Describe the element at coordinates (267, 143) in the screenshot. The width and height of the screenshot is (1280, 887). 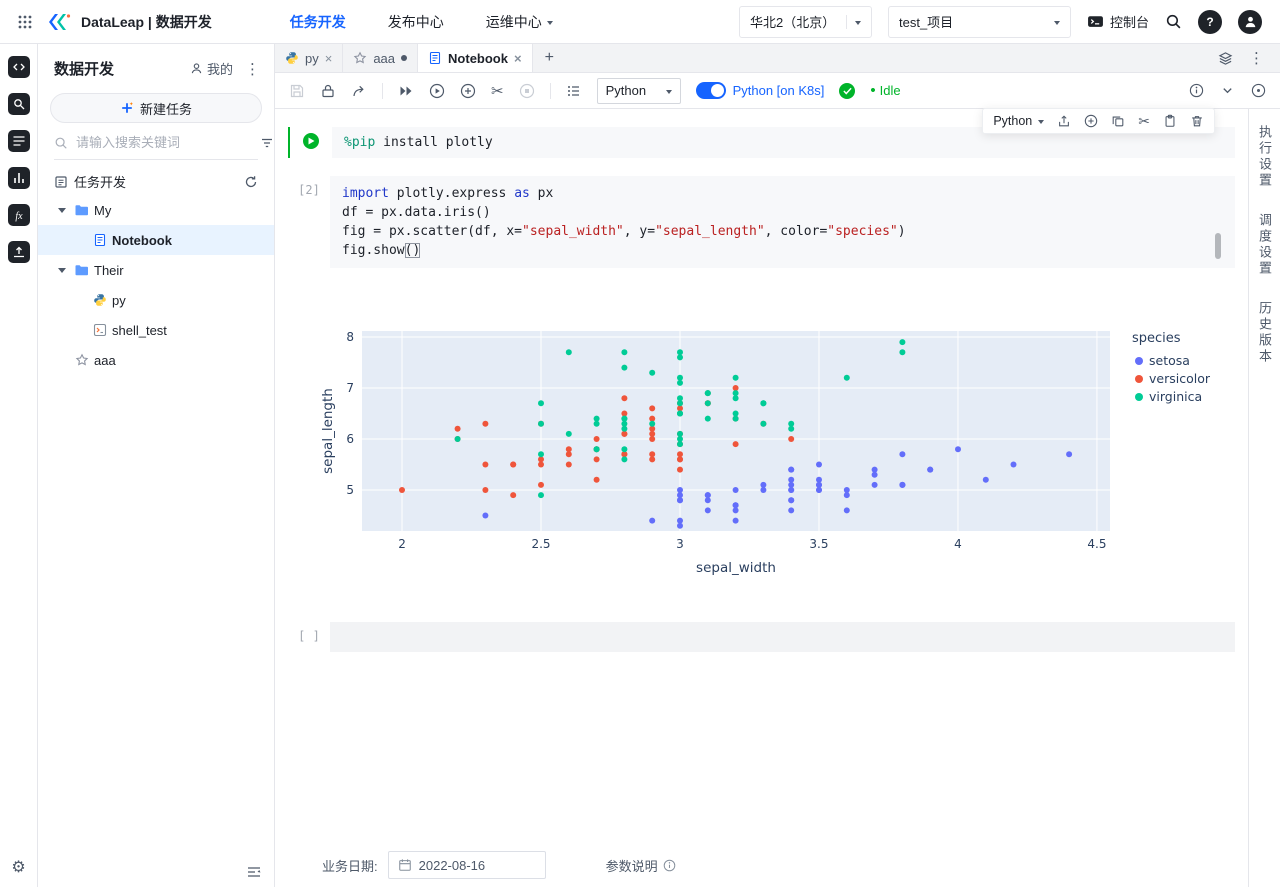
I see `filter-icon` at that location.